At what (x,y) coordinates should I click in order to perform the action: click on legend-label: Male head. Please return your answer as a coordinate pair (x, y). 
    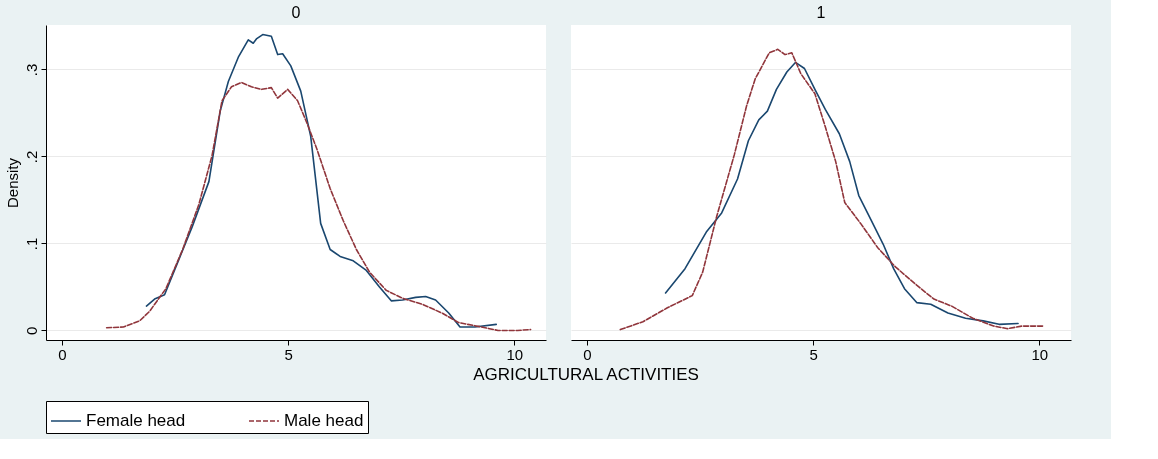
    Looking at the image, I should click on (324, 420).